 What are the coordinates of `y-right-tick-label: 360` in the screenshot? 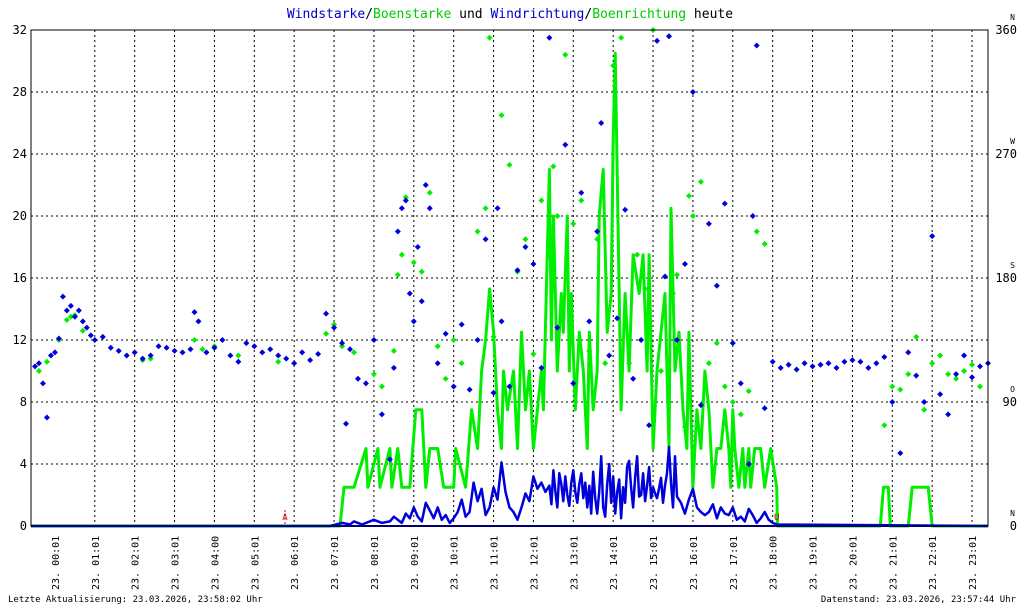 It's located at (1006, 30).